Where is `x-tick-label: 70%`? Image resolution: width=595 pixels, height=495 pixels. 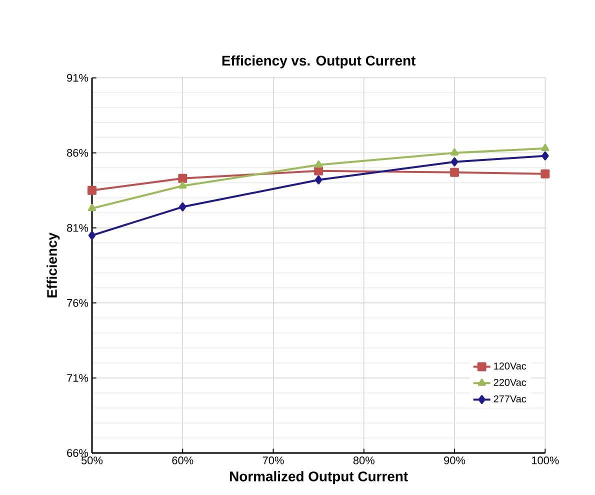
x-tick-label: 70% is located at coordinates (273, 460).